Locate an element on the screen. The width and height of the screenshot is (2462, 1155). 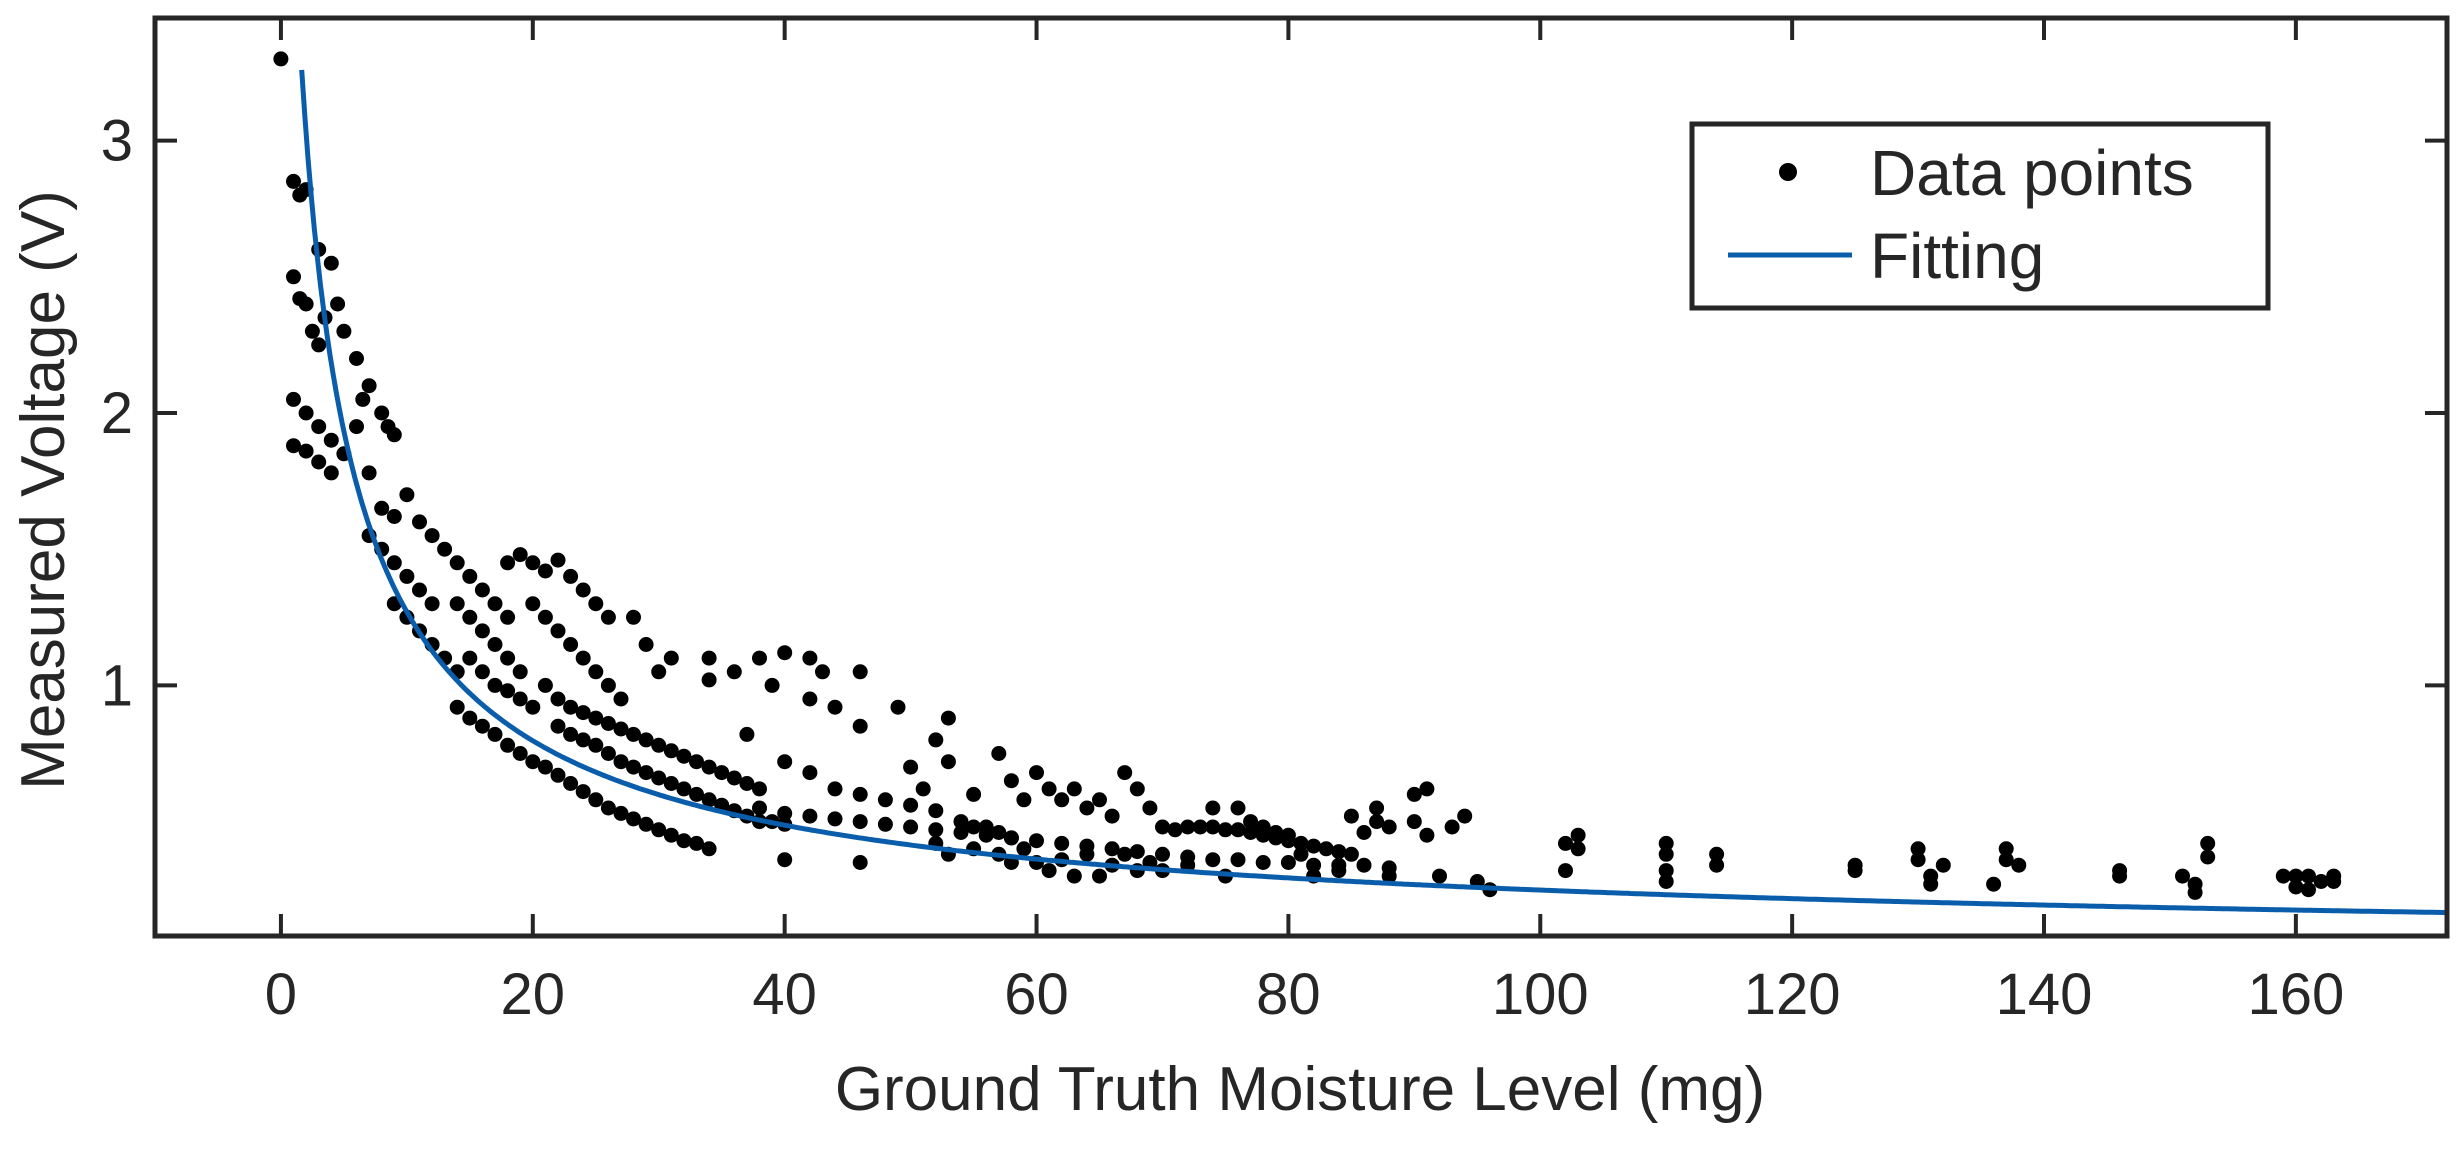
y-axis-label: Measured Voltage (V) is located at coordinates (43, 490).